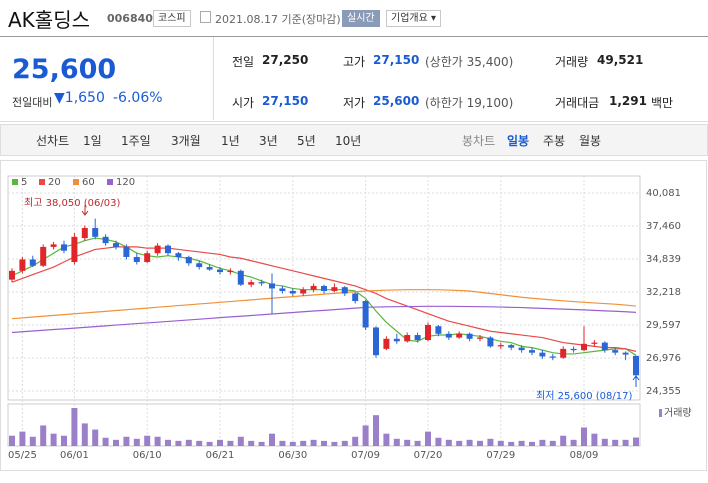 The image size is (708, 483). Describe the element at coordinates (186, 141) in the screenshot. I see `tab-period: 3개월` at that location.